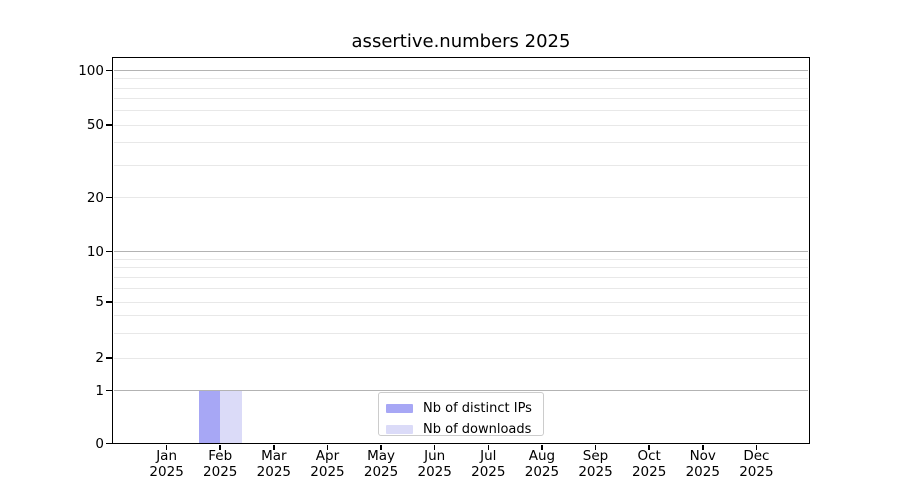  What do you see at coordinates (220, 456) in the screenshot?
I see `x-tick-month: Feb` at bounding box center [220, 456].